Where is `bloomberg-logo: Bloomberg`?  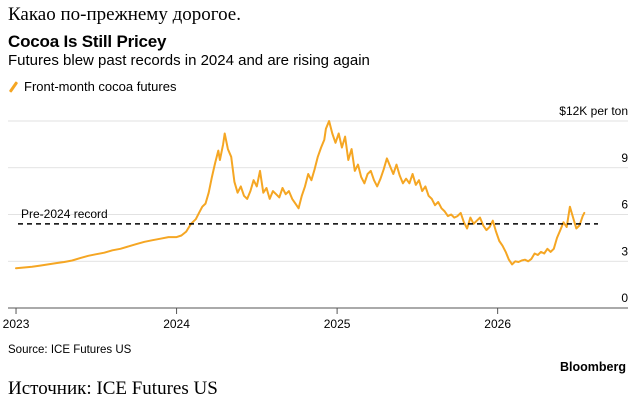
bloomberg-logo: Bloomberg is located at coordinates (593, 367).